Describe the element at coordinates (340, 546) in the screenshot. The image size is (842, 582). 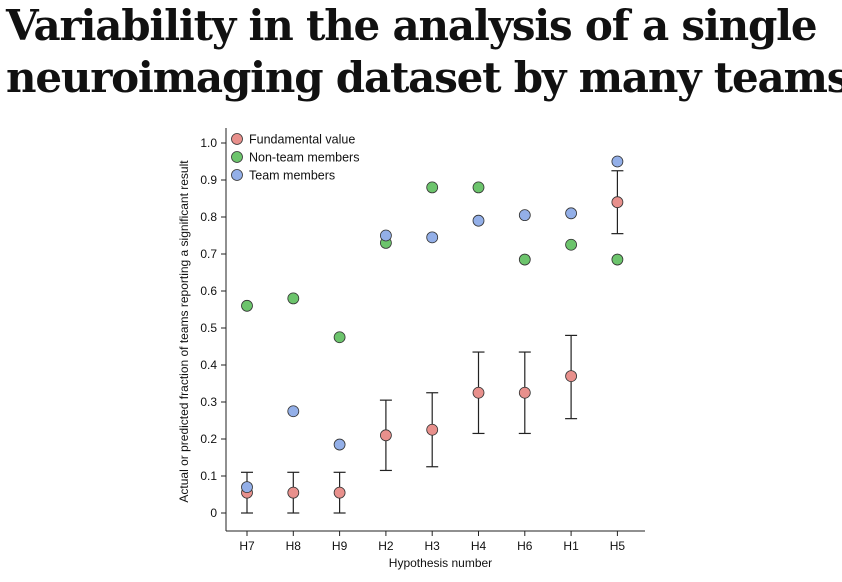
I see `x-tick-label-h9: H9` at that location.